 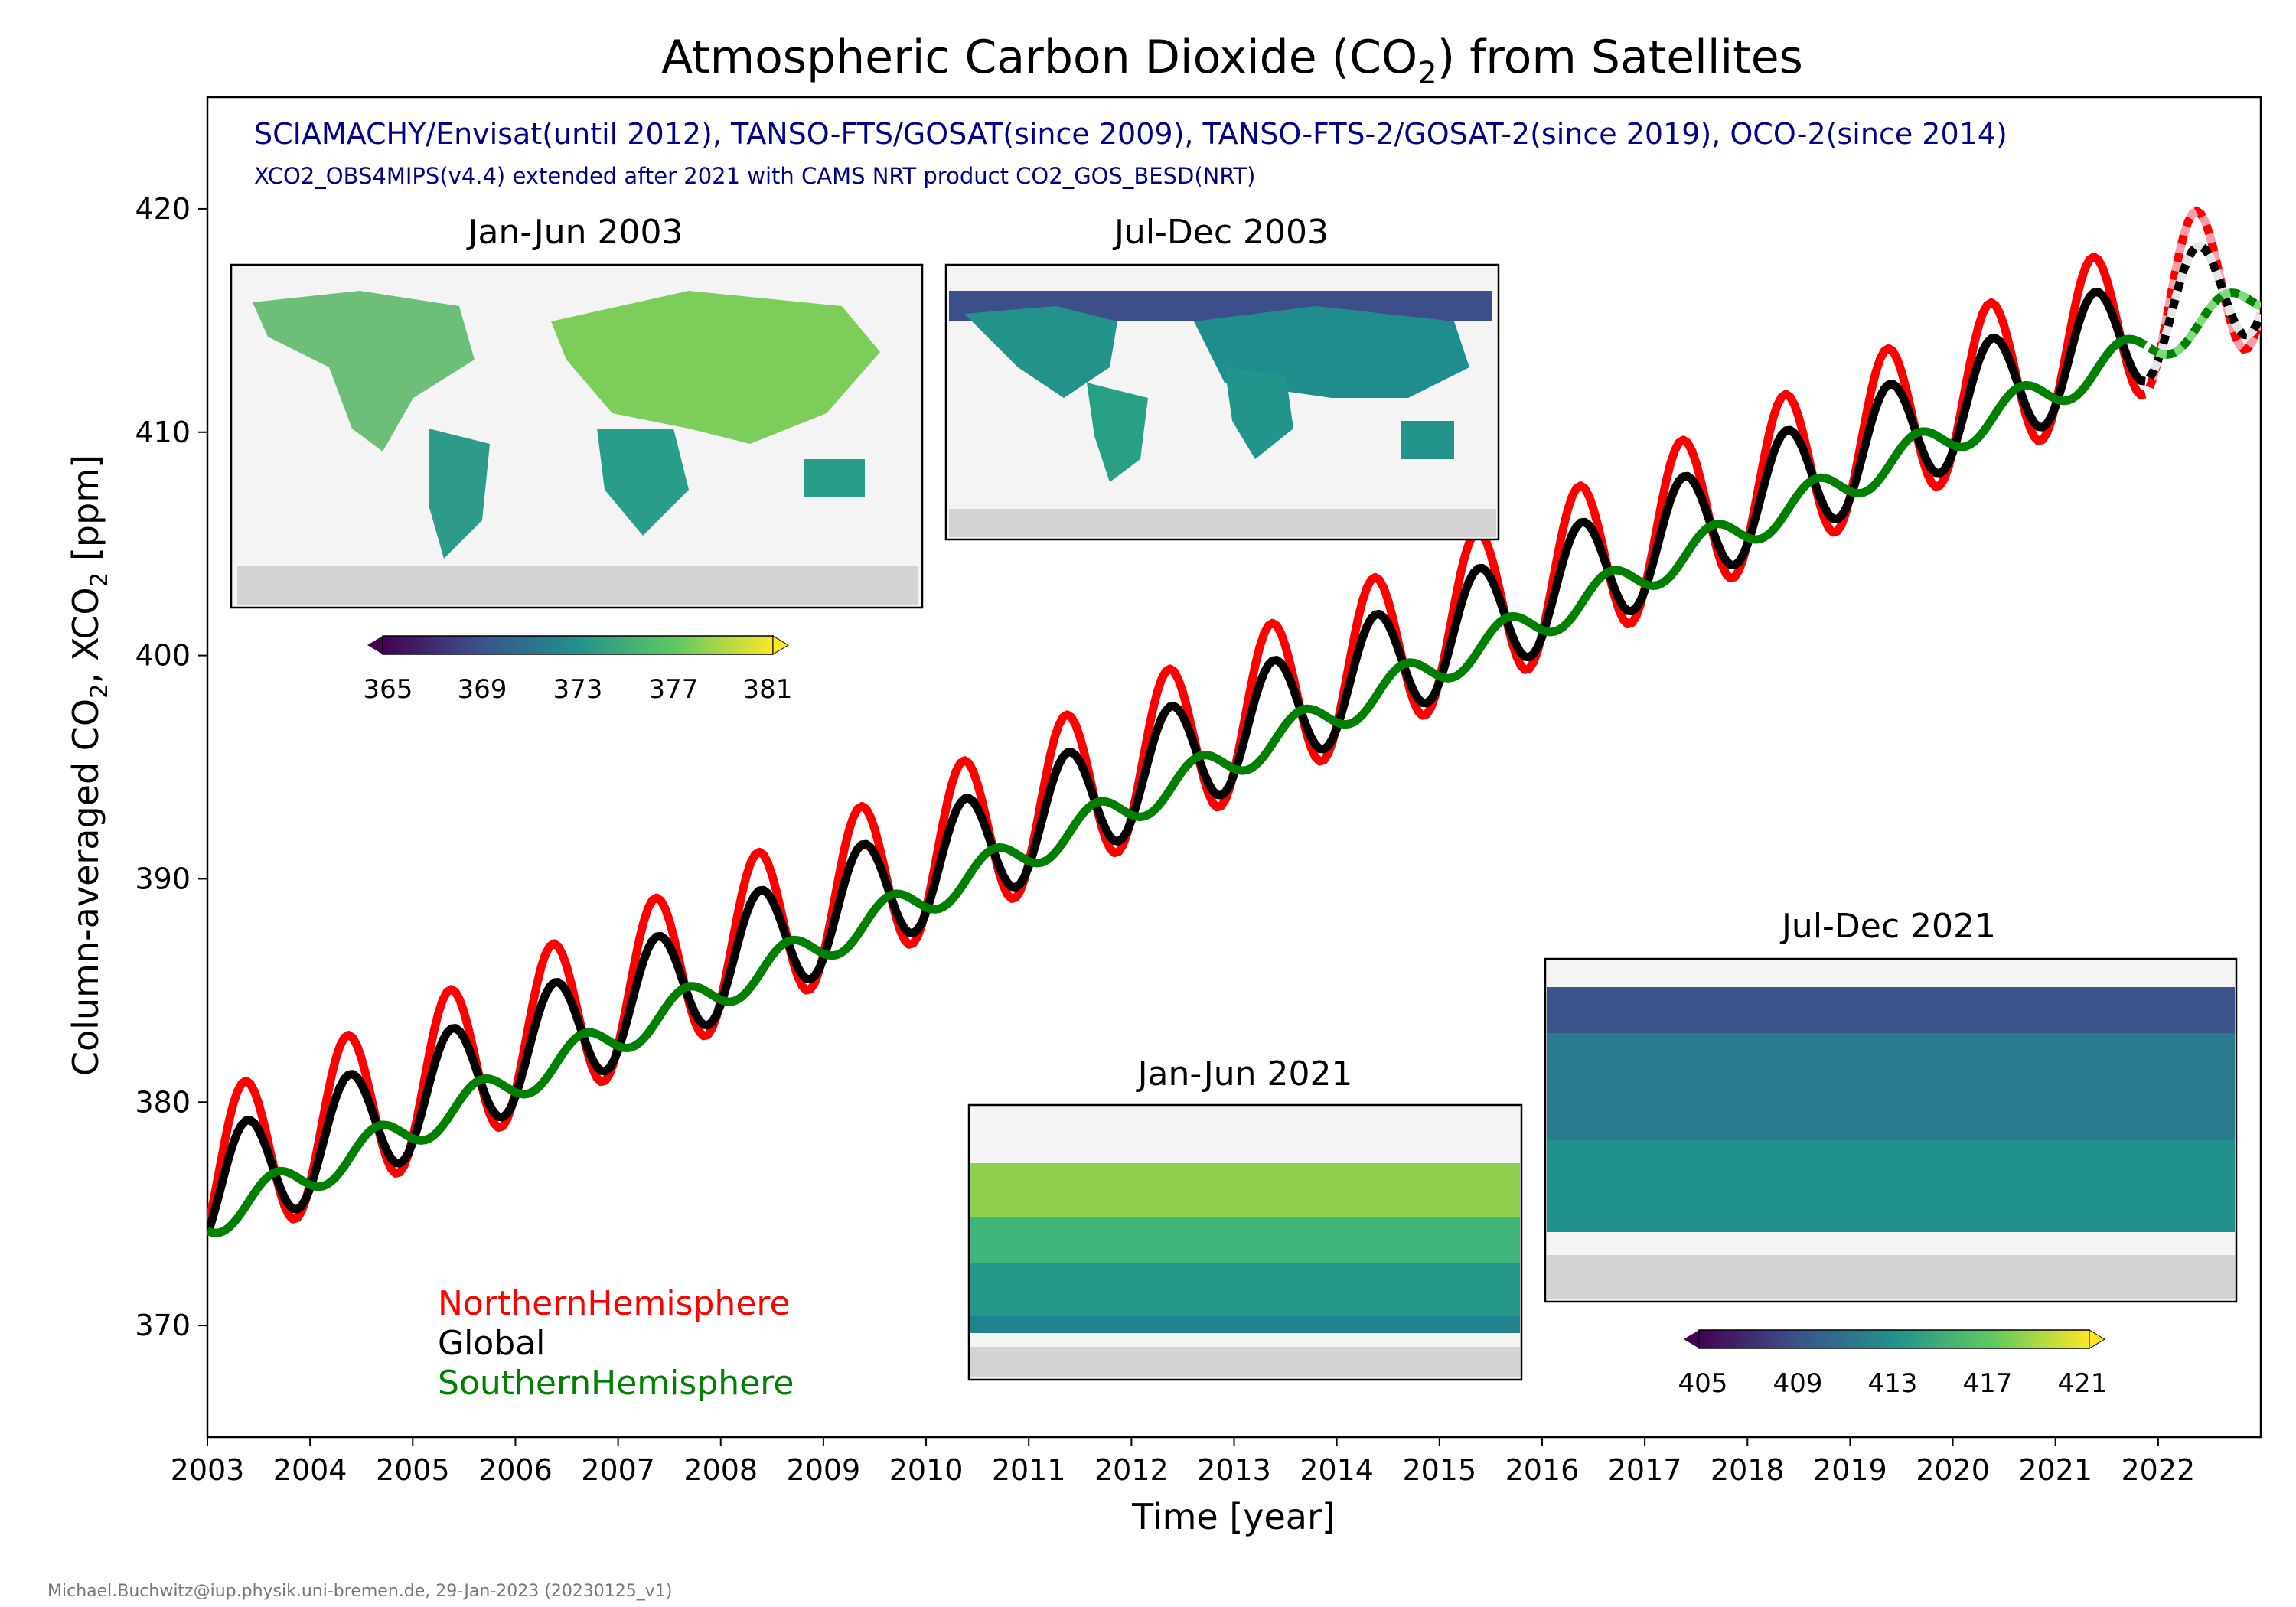 I want to click on y-tick-label: 370, so click(x=163, y=1326).